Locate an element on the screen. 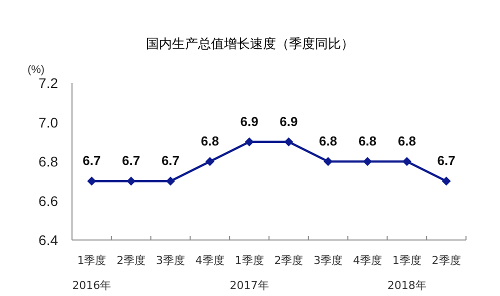  y-tick-label: 7.2 is located at coordinates (48, 83).